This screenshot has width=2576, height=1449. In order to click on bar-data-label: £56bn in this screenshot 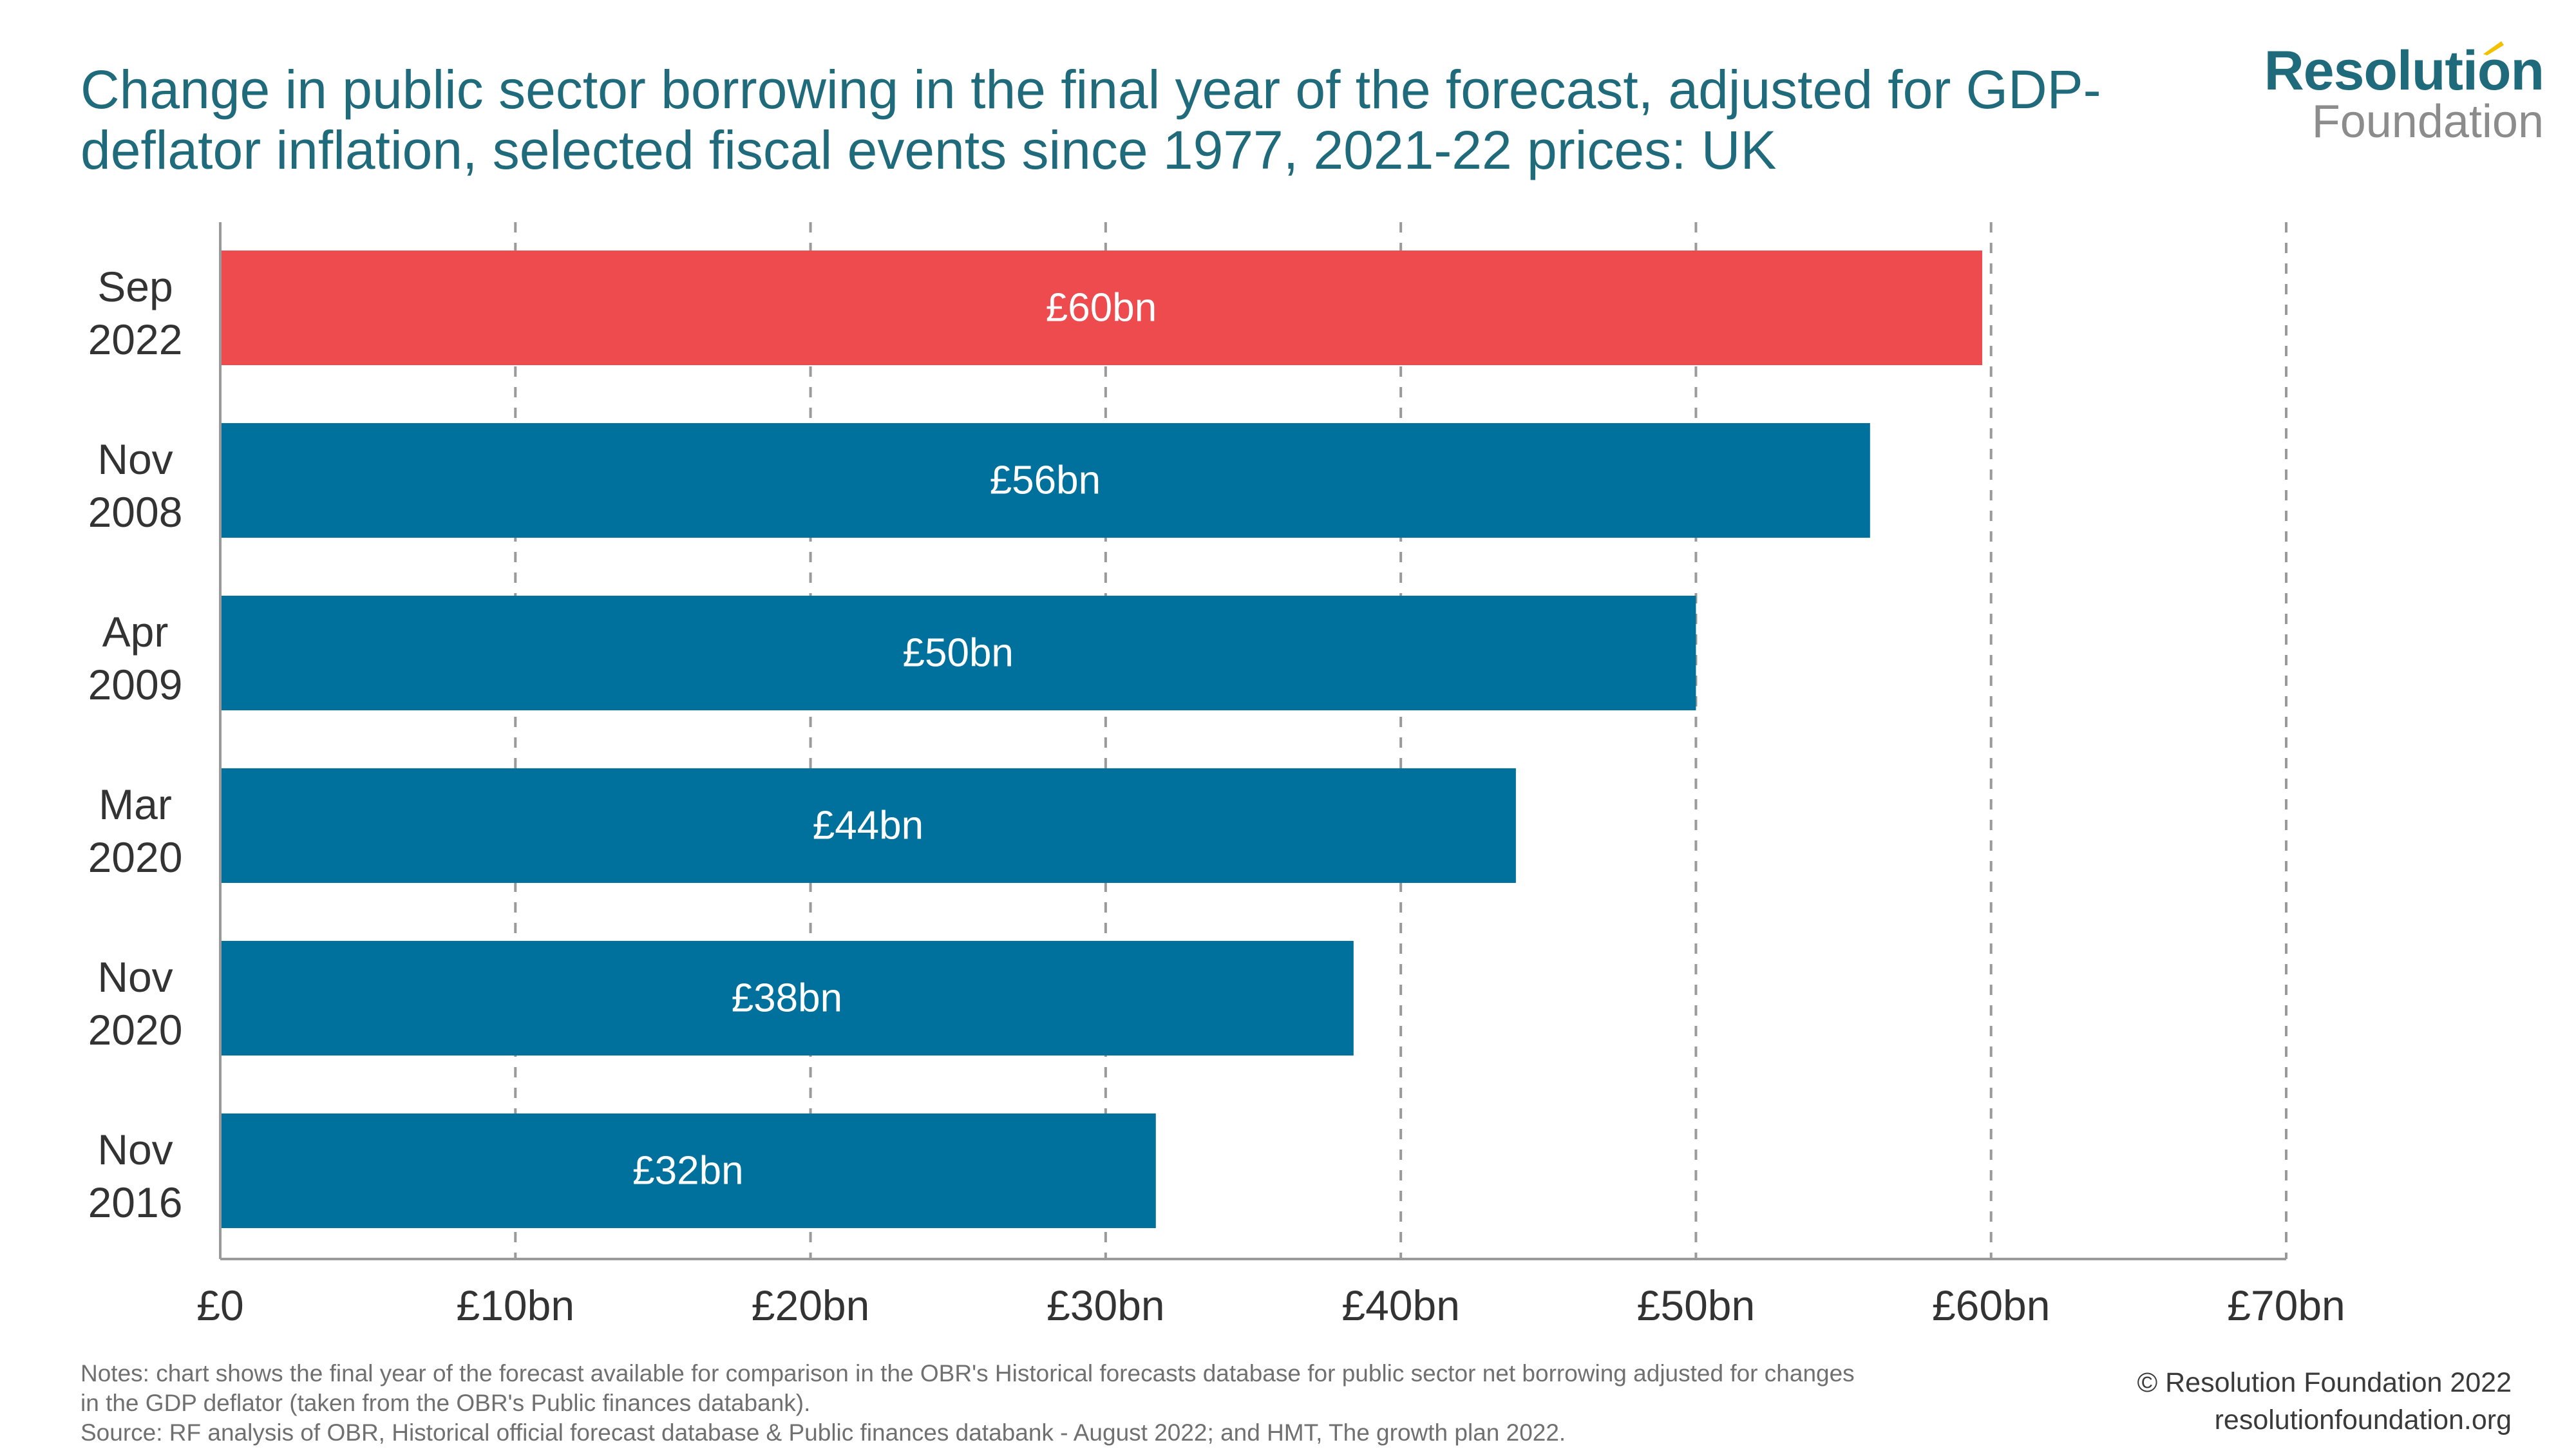, I will do `click(1045, 481)`.